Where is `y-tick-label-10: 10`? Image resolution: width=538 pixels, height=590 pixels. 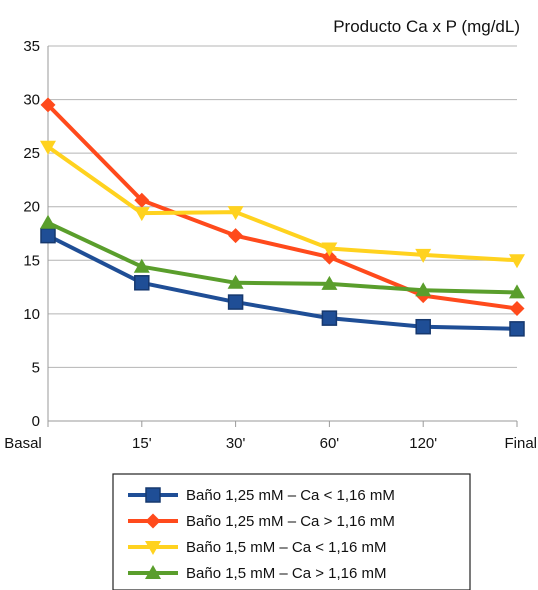
y-tick-label-10: 10 is located at coordinates (31, 314).